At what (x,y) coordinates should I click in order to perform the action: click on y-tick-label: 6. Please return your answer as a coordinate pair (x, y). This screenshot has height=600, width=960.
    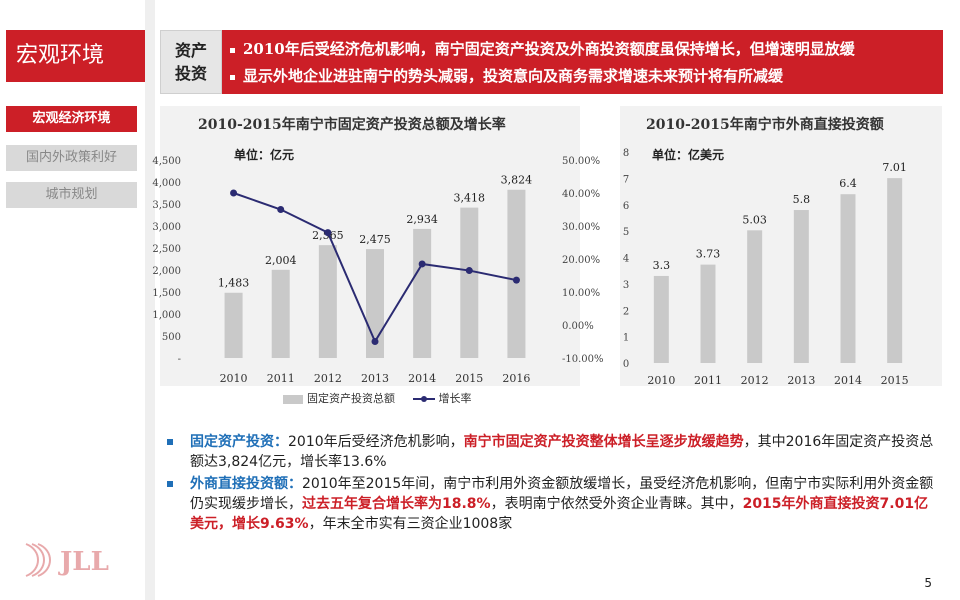
    Looking at the image, I should click on (626, 206).